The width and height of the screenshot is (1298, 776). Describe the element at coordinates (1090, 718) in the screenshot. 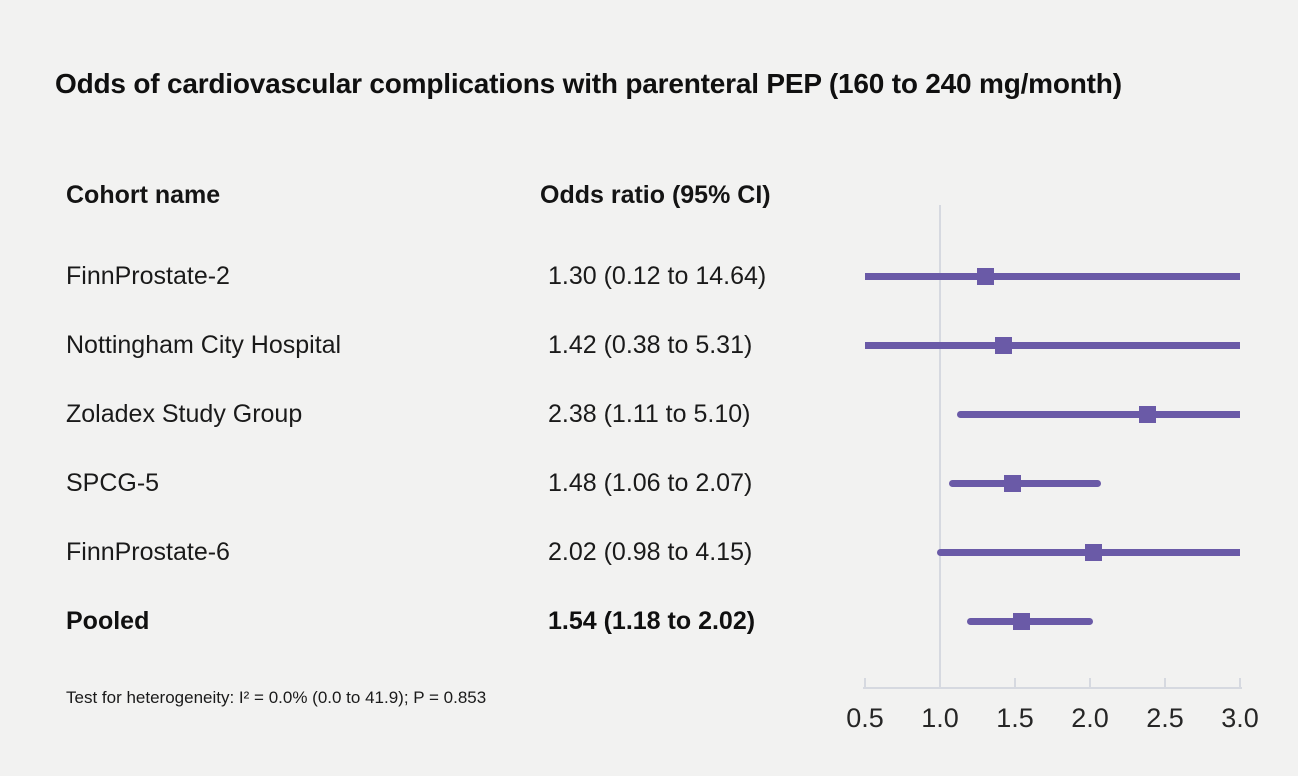

I see `x-axis-tick-label: 2.0` at that location.